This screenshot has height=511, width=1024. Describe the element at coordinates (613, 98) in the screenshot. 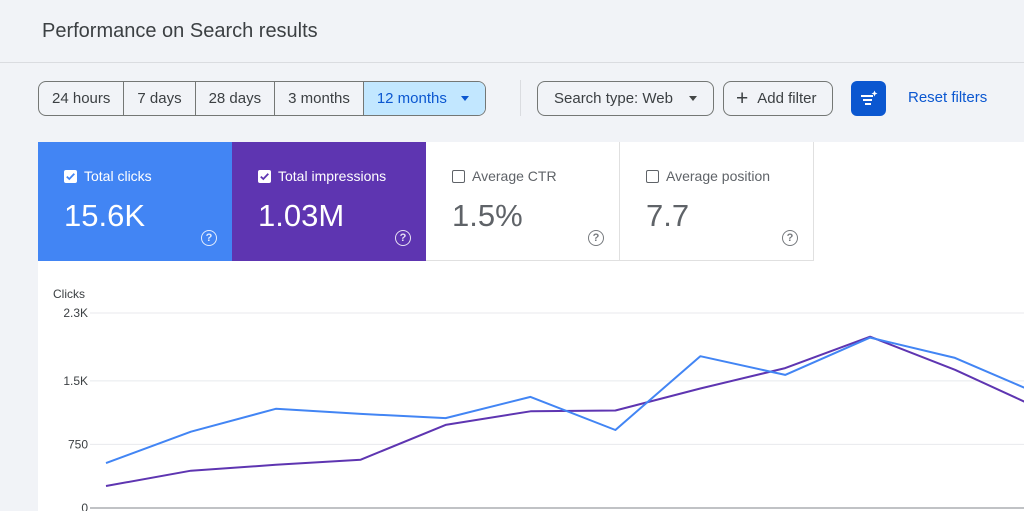

I see `search-type-label: Search type: Web` at that location.